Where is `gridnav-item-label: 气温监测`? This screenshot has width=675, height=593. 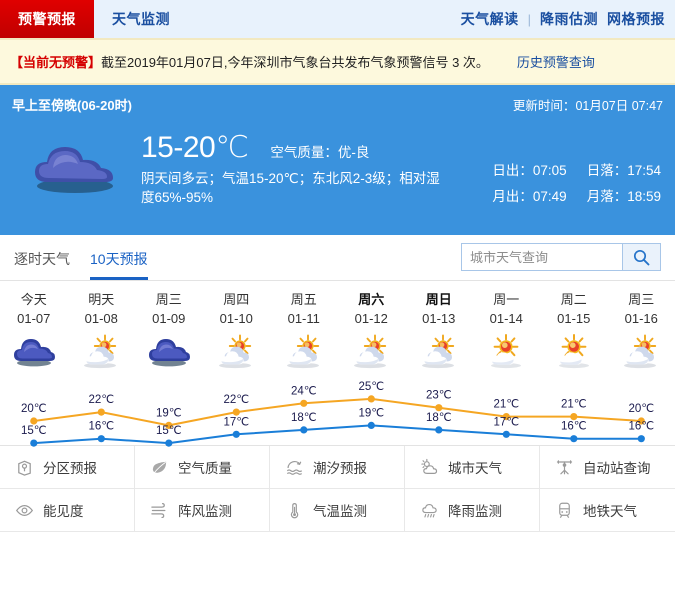 gridnav-item-label: 气温监测 is located at coordinates (340, 511).